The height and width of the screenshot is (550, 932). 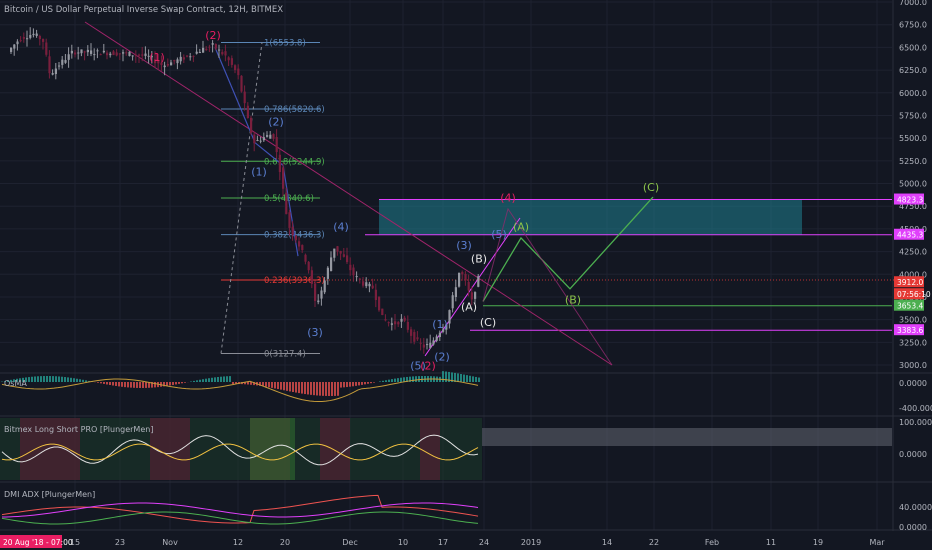 I want to click on wave-label: (1), so click(x=259, y=171).